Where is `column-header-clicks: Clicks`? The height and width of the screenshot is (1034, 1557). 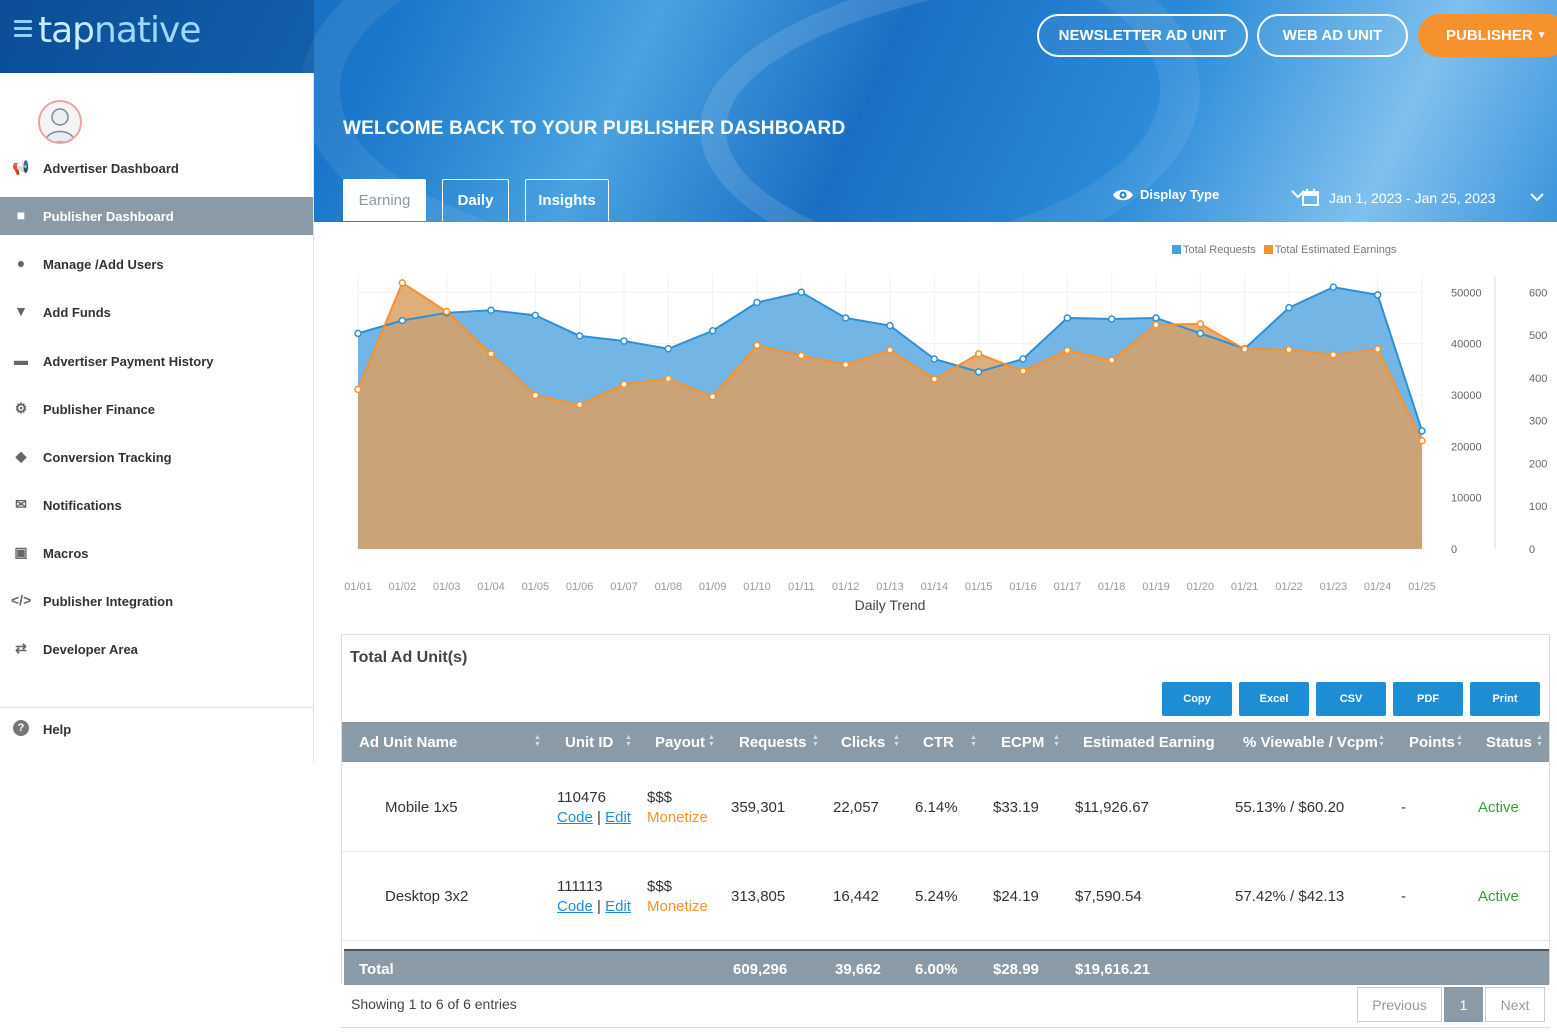 column-header-clicks: Clicks is located at coordinates (863, 742).